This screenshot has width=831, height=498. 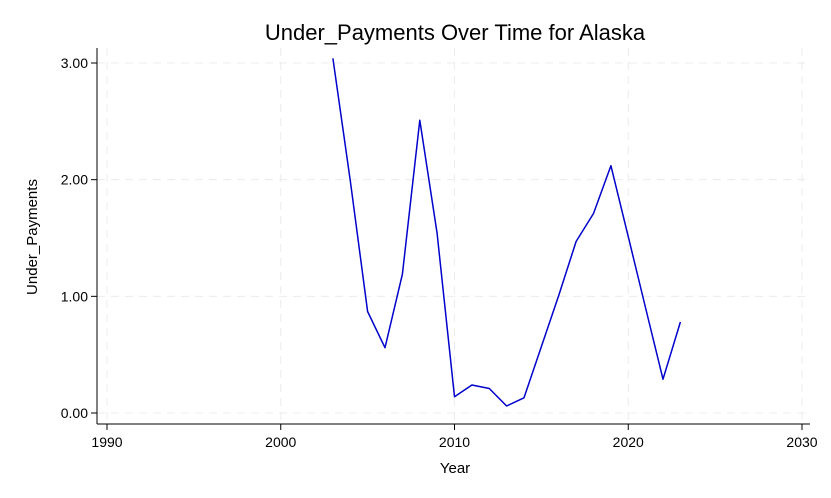 I want to click on x-tick-label: 1990, so click(x=106, y=442).